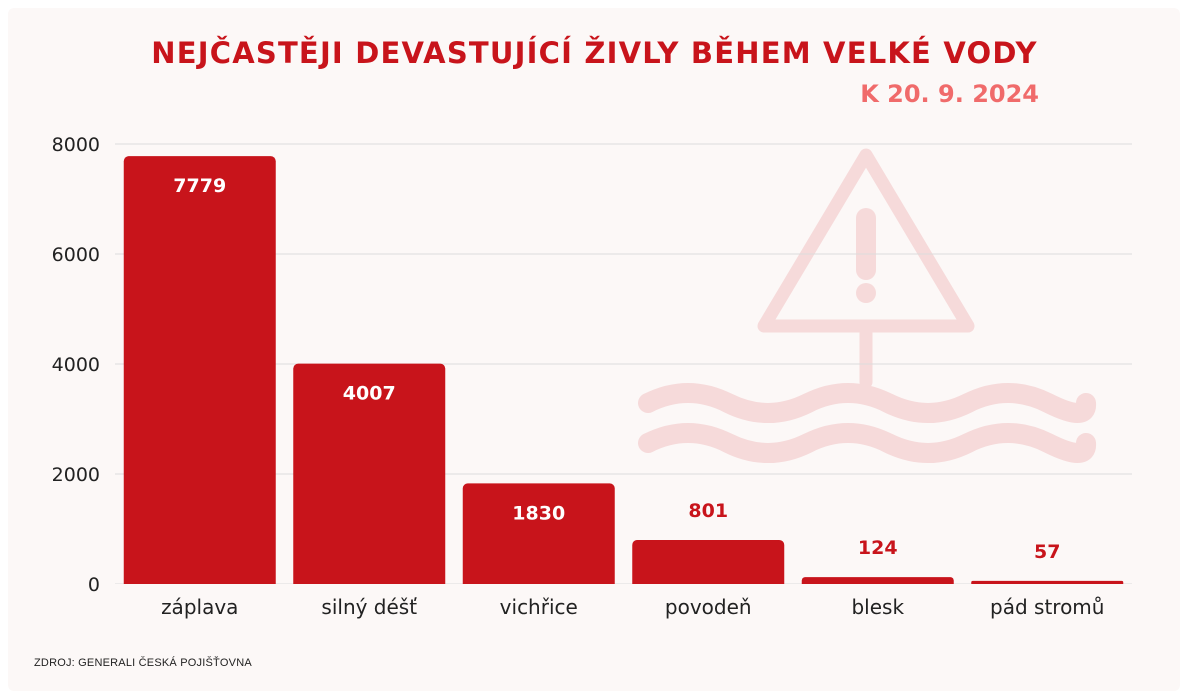  Describe the element at coordinates (708, 511) in the screenshot. I see `bar-value-label: 801` at that location.